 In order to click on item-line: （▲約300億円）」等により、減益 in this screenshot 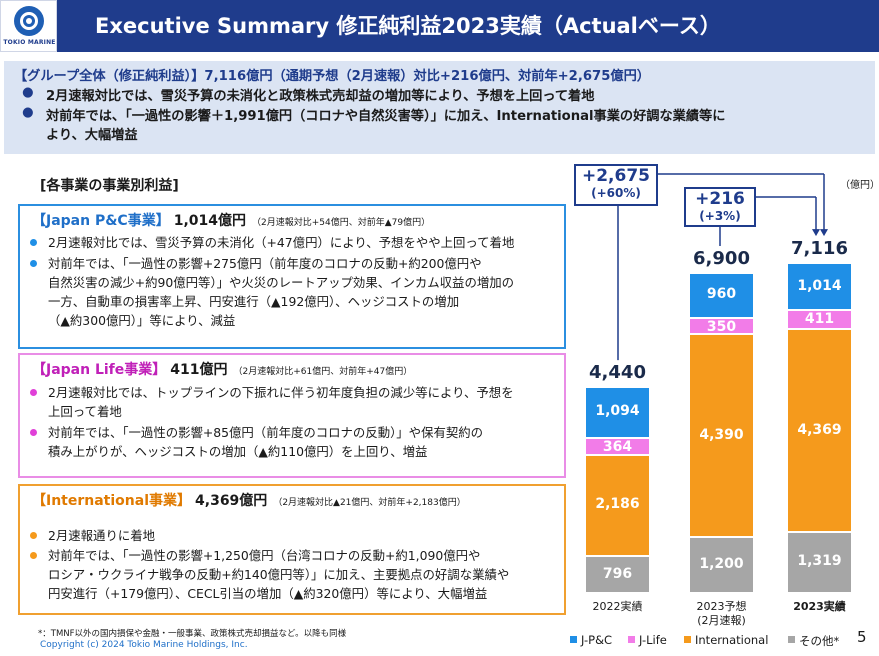, I will do `click(142, 320)`.